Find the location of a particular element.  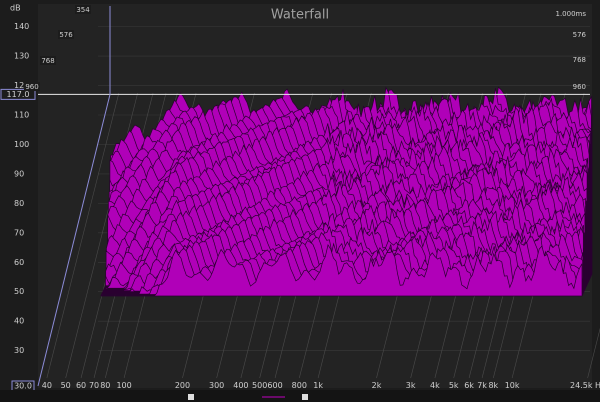

x-tick-label: 50 is located at coordinates (66, 385).